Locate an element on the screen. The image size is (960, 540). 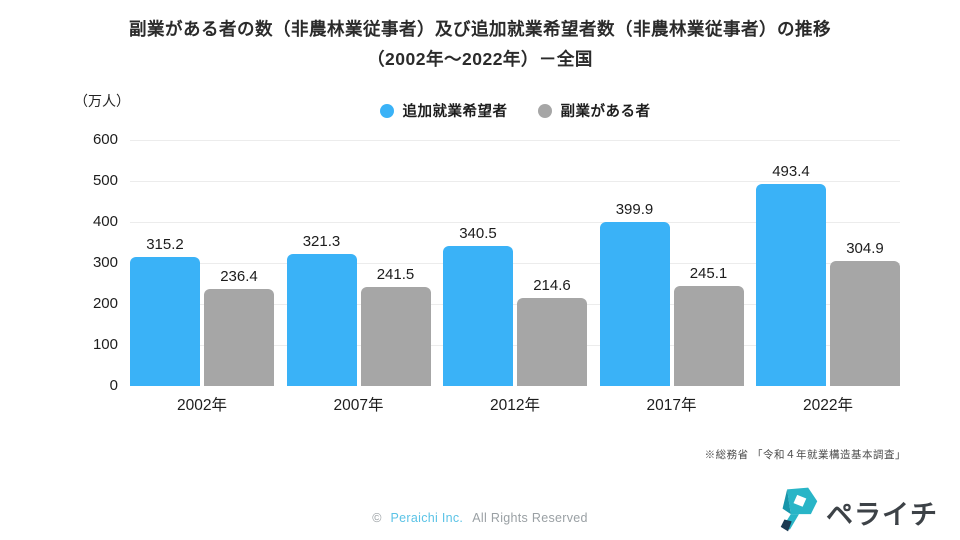
bar-column: 340.5 is located at coordinates (478, 305).